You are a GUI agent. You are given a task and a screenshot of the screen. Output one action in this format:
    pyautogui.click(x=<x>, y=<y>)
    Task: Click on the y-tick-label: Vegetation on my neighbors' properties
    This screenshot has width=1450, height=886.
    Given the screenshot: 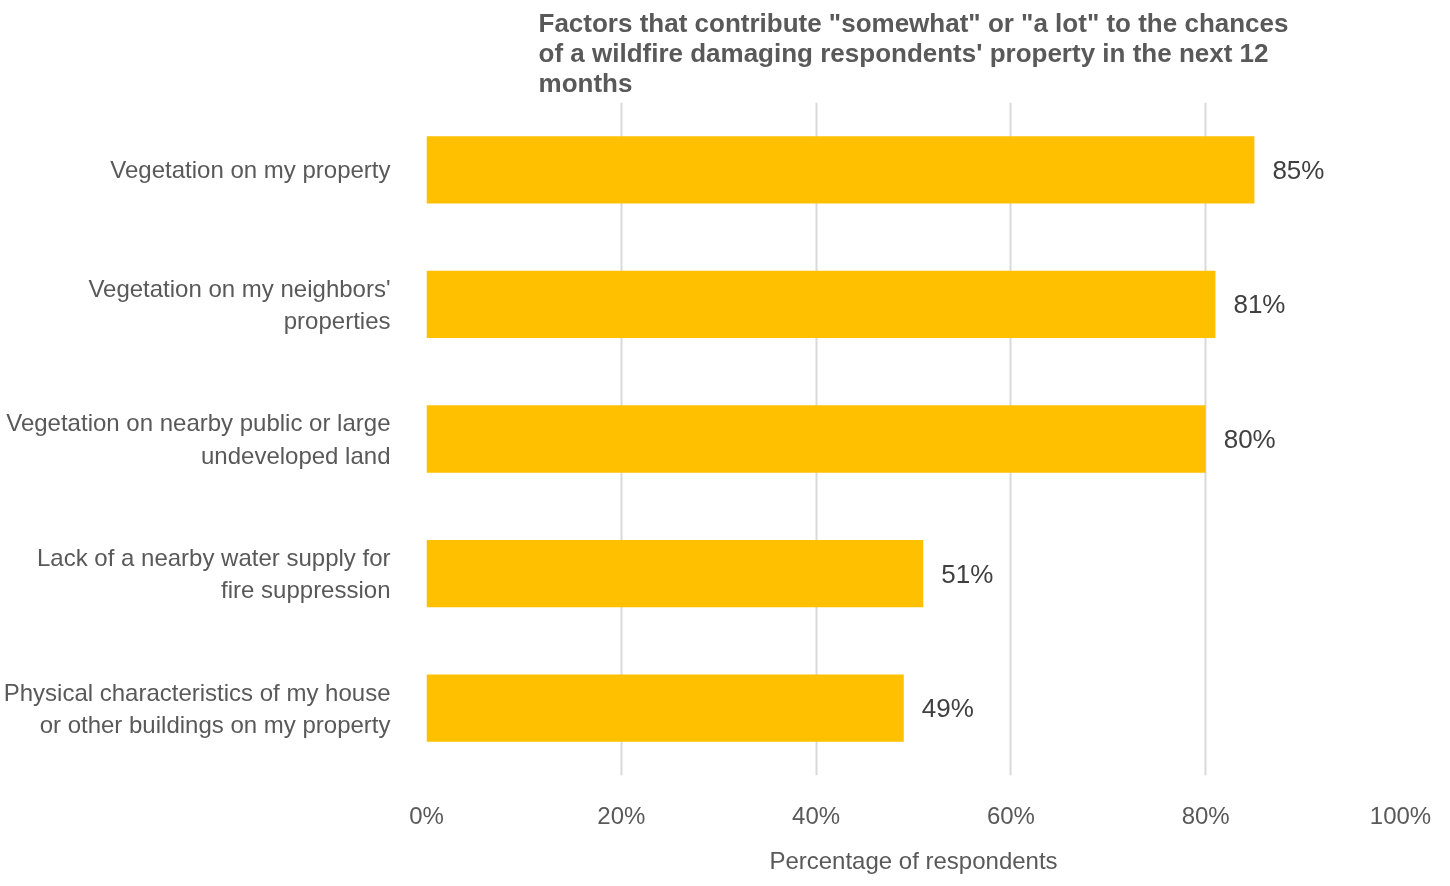 What is the action you would take?
    pyautogui.click(x=239, y=304)
    